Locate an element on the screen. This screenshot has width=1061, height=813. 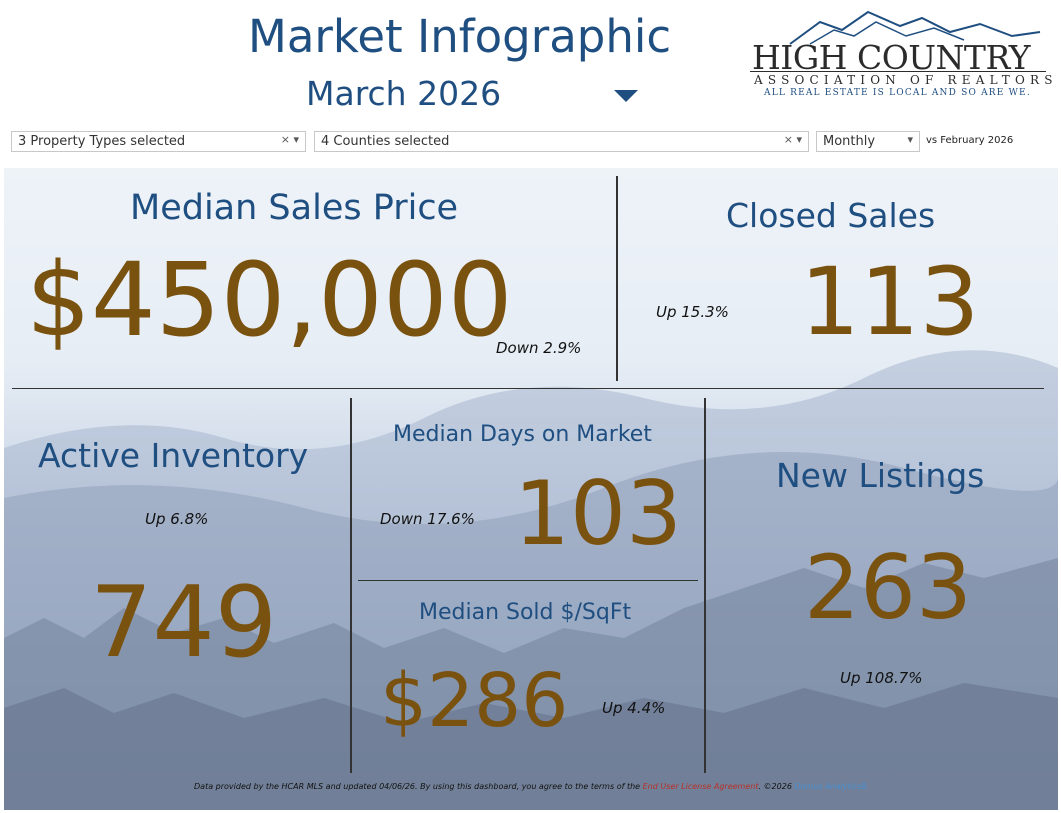
median-dom-label: Median Days on Market is located at coordinates (522, 434).